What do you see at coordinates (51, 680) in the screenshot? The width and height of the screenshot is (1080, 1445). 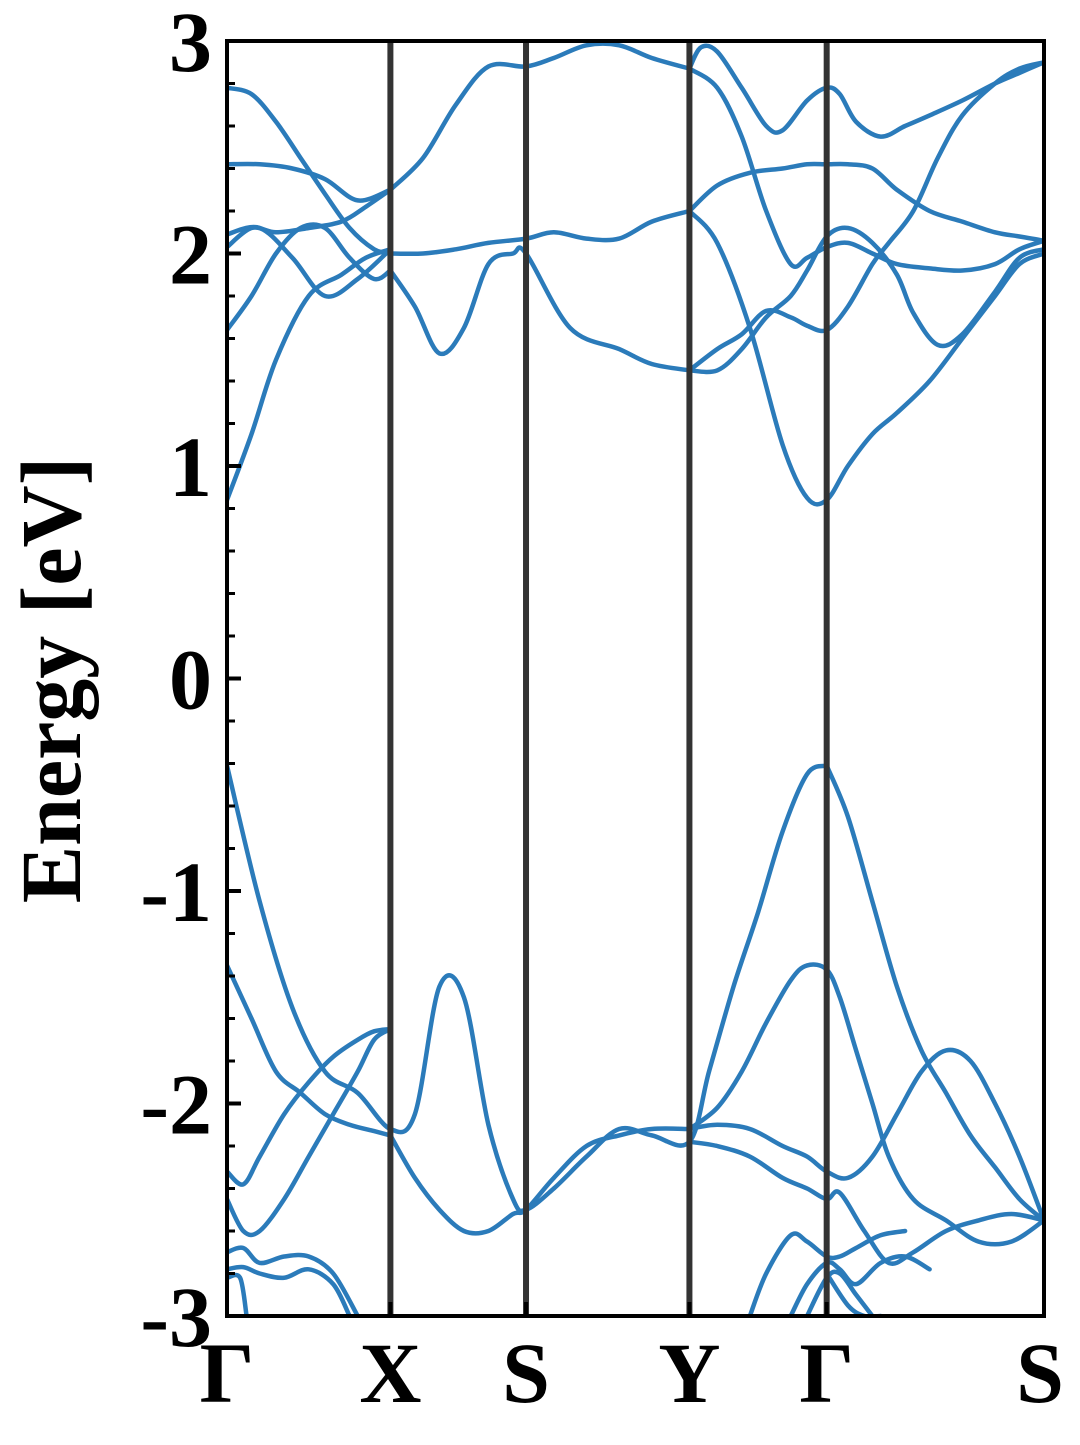 I see `y-axis-label: Energy [eV]` at bounding box center [51, 680].